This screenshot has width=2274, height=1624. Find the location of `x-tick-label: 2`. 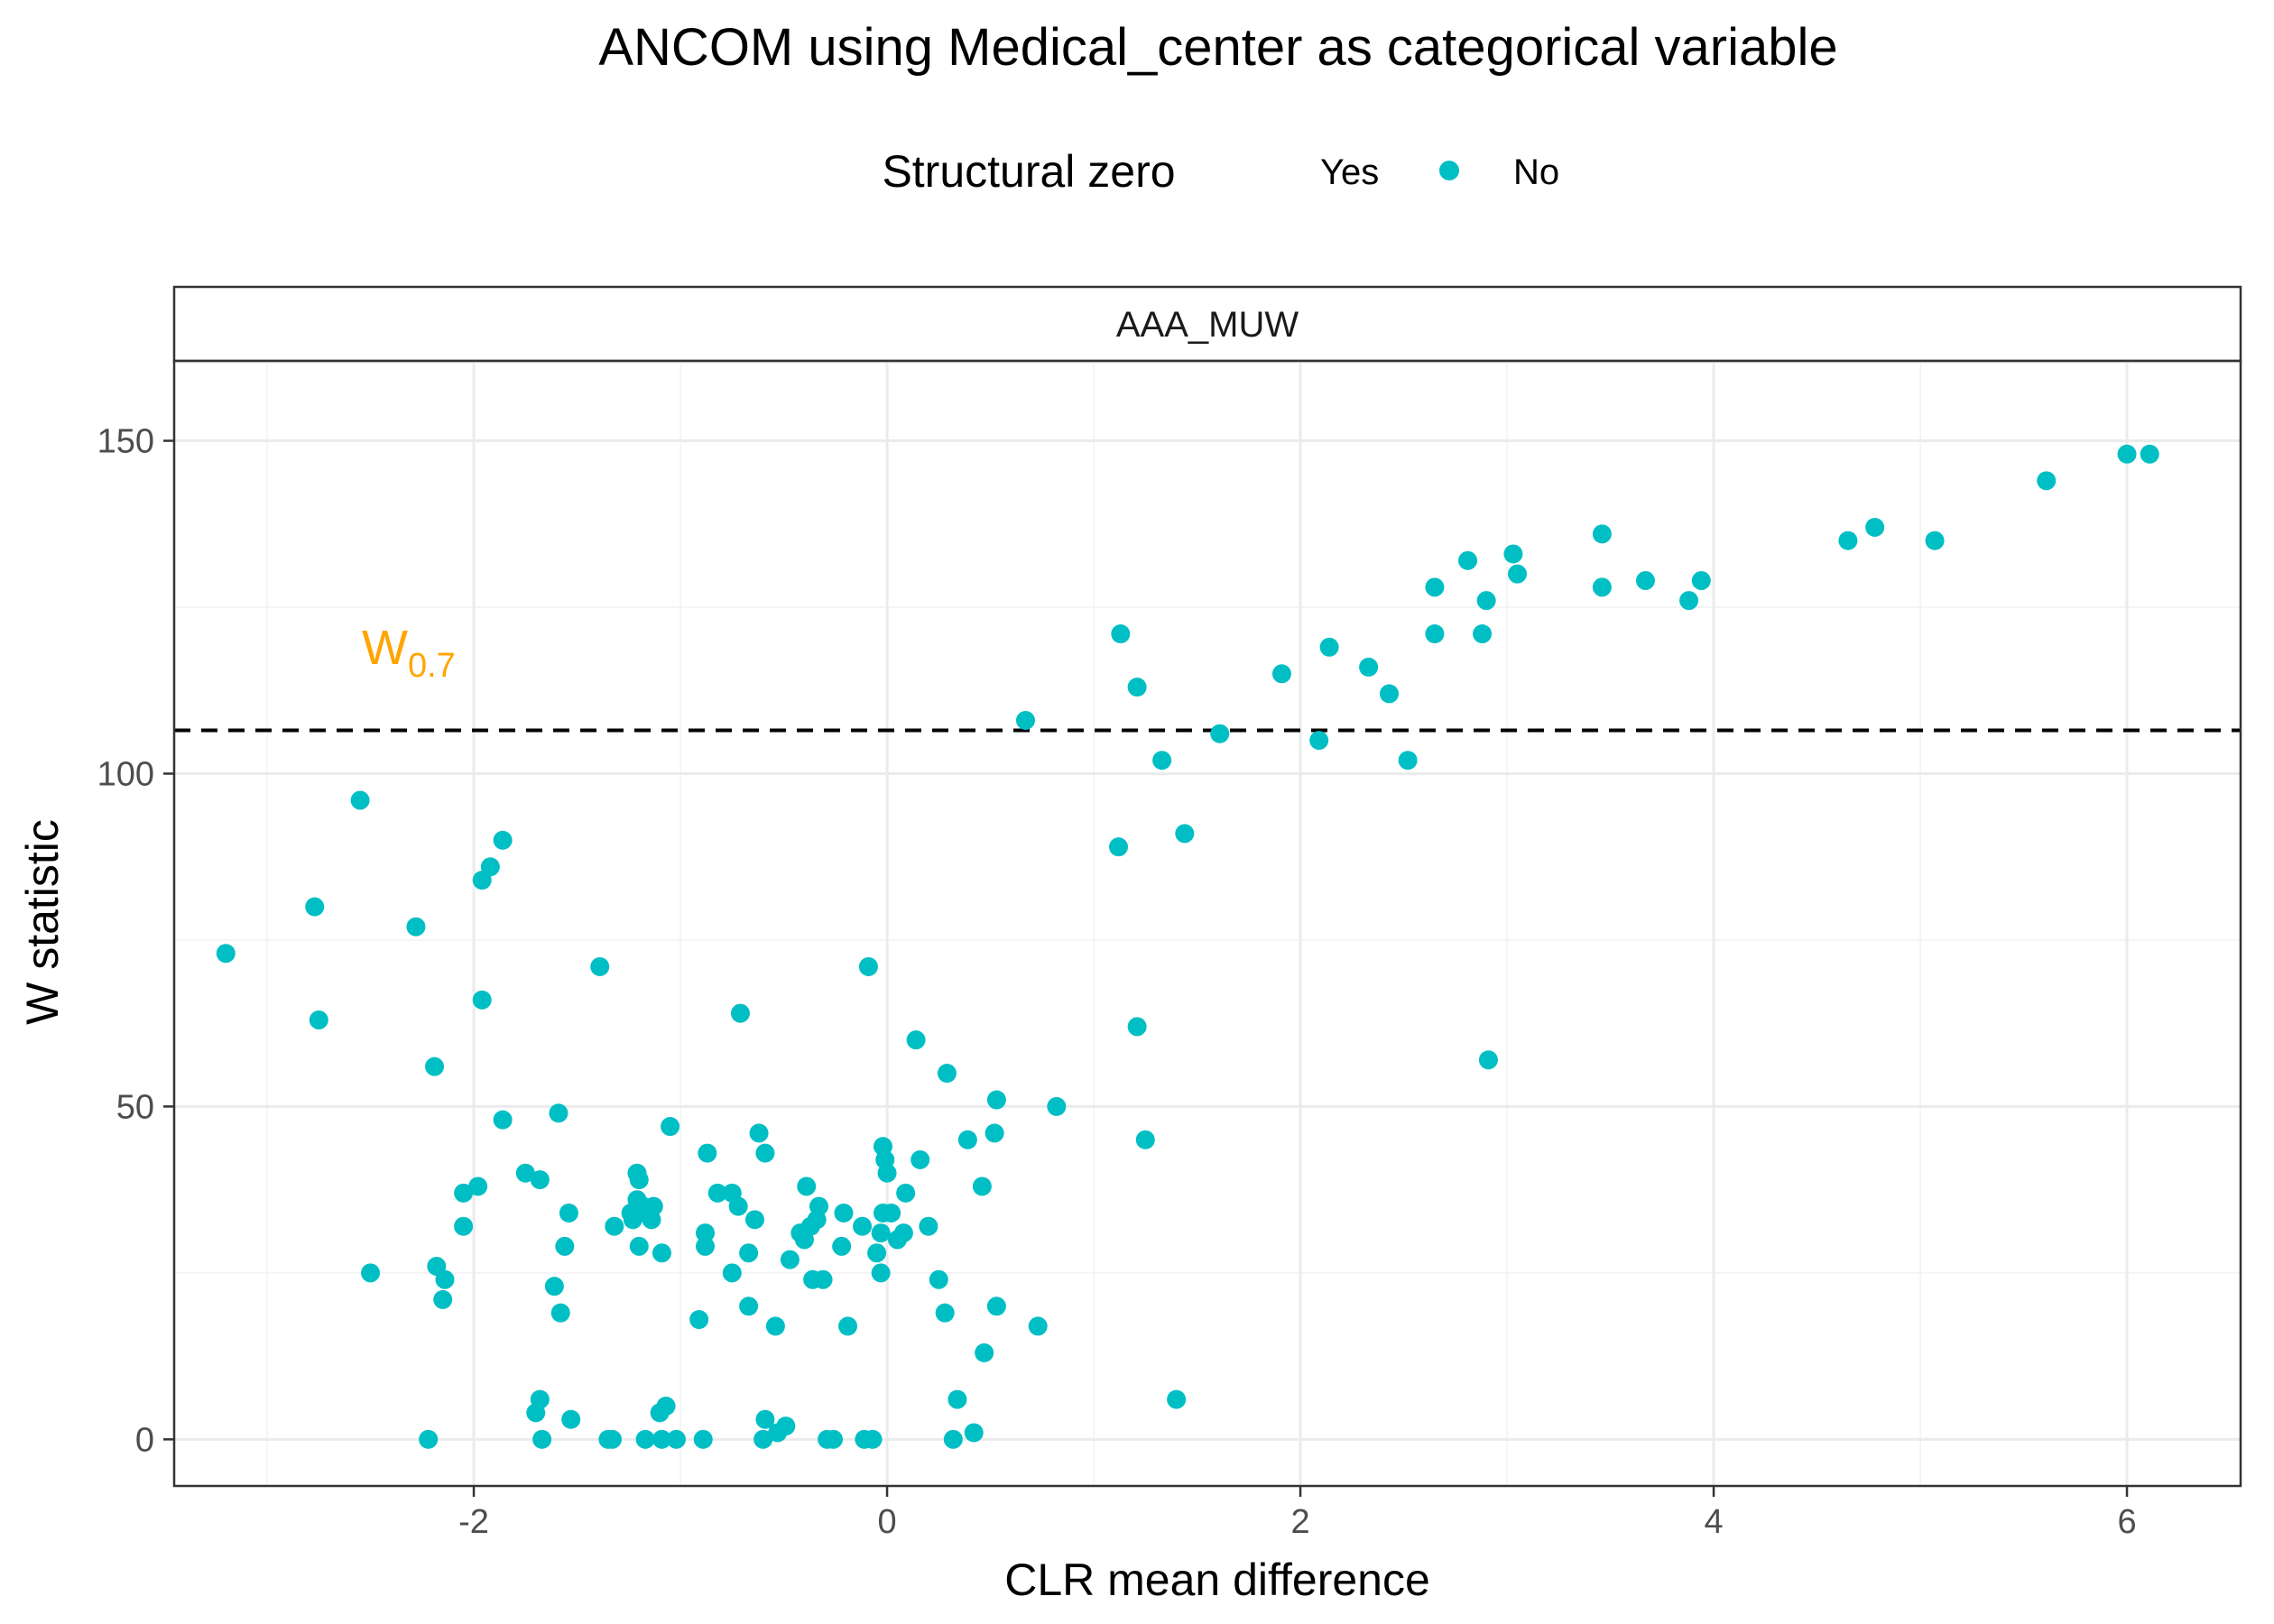

x-tick-label: 2 is located at coordinates (1300, 1522).